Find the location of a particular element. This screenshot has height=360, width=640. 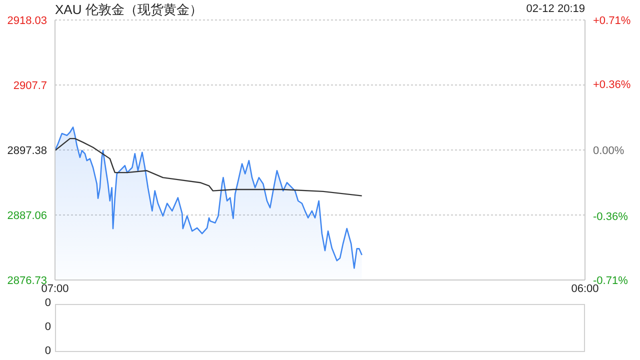

y2-tick-label: +0.36% is located at coordinates (612, 84).